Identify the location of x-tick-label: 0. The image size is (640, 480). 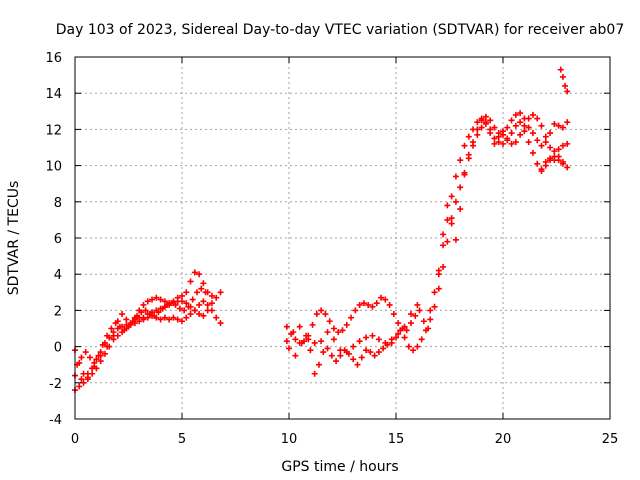
(75, 439).